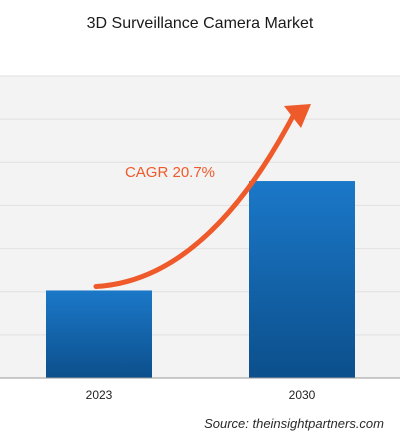  Describe the element at coordinates (200, 23) in the screenshot. I see `chart-title: 3D Surveillance Camera Market` at that location.